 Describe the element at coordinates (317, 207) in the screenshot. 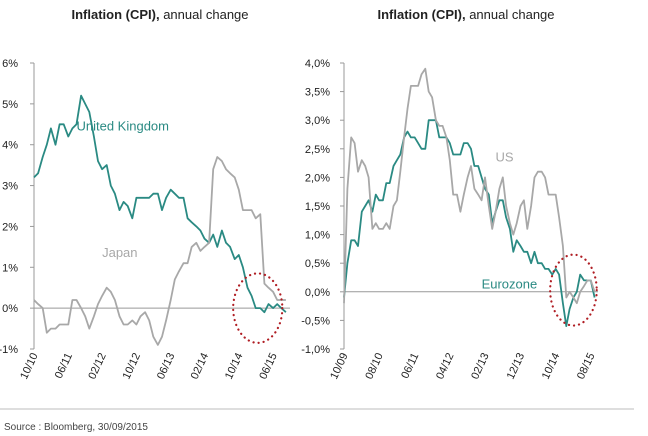

I see `y-tick-label: 1,5%` at that location.